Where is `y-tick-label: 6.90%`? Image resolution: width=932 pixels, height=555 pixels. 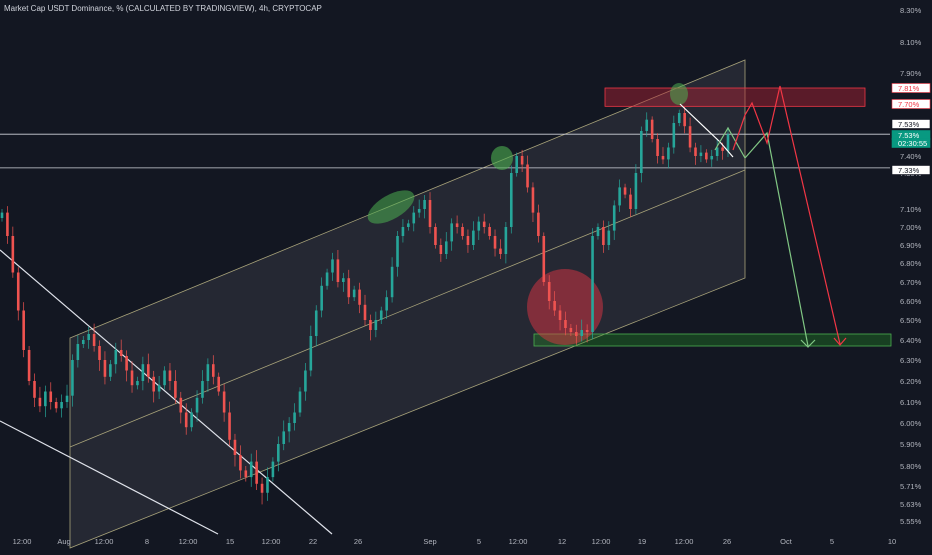
y-tick-label: 6.90% is located at coordinates (911, 245).